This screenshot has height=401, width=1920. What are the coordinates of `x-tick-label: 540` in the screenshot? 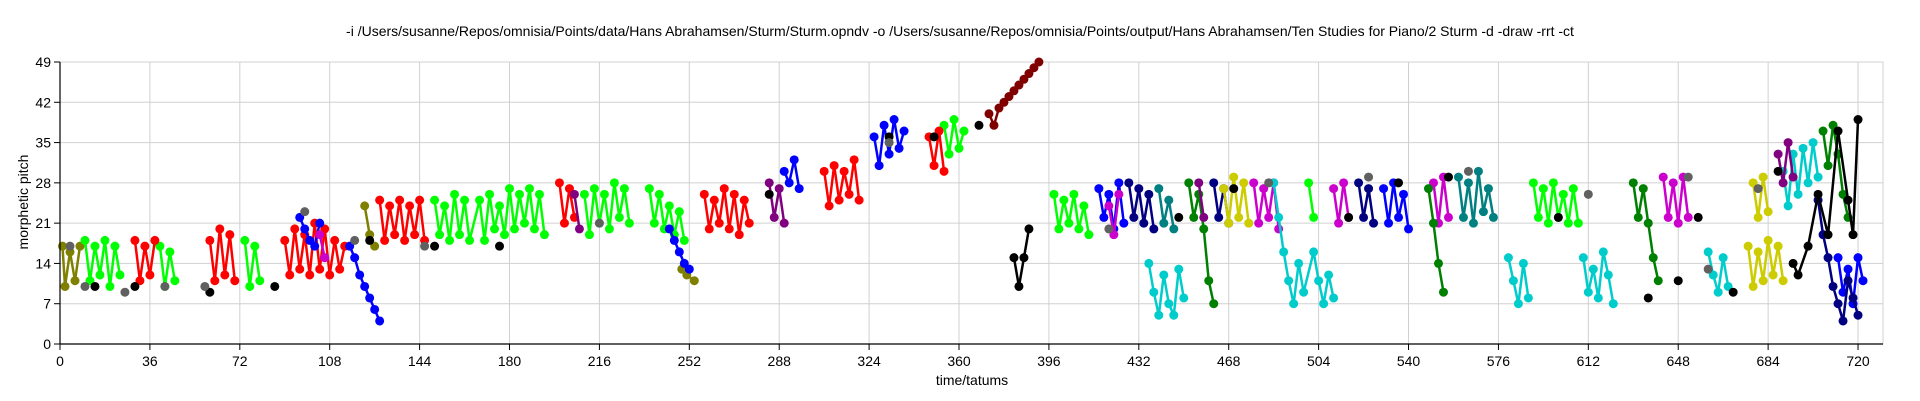 It's located at (1409, 361).